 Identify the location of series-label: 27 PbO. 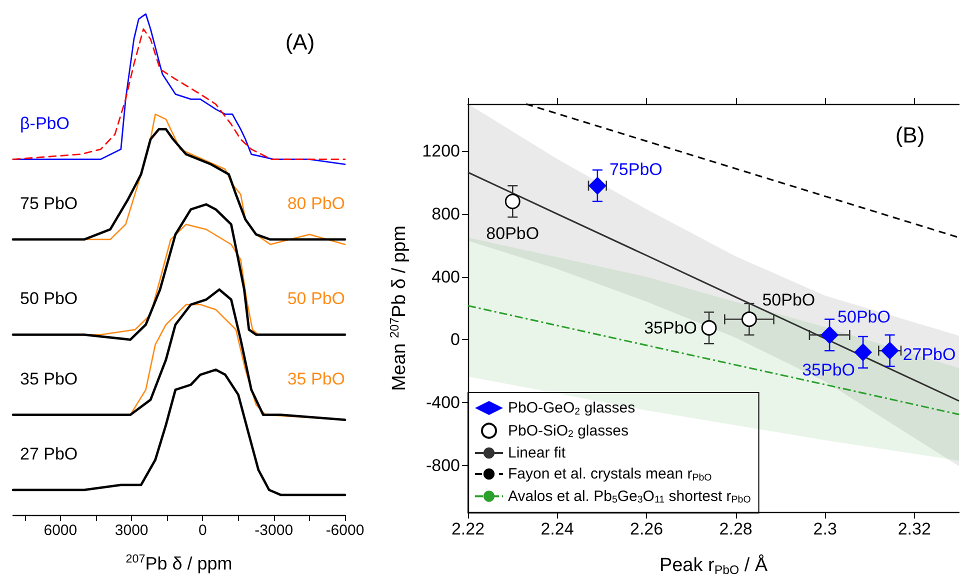
(49, 454).